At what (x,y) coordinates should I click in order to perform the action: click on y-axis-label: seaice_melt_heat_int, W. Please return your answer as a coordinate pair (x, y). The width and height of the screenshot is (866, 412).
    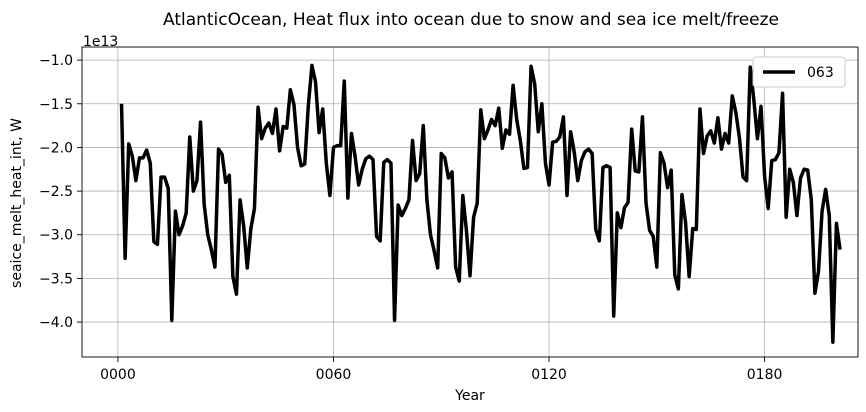
    Looking at the image, I should click on (17, 203).